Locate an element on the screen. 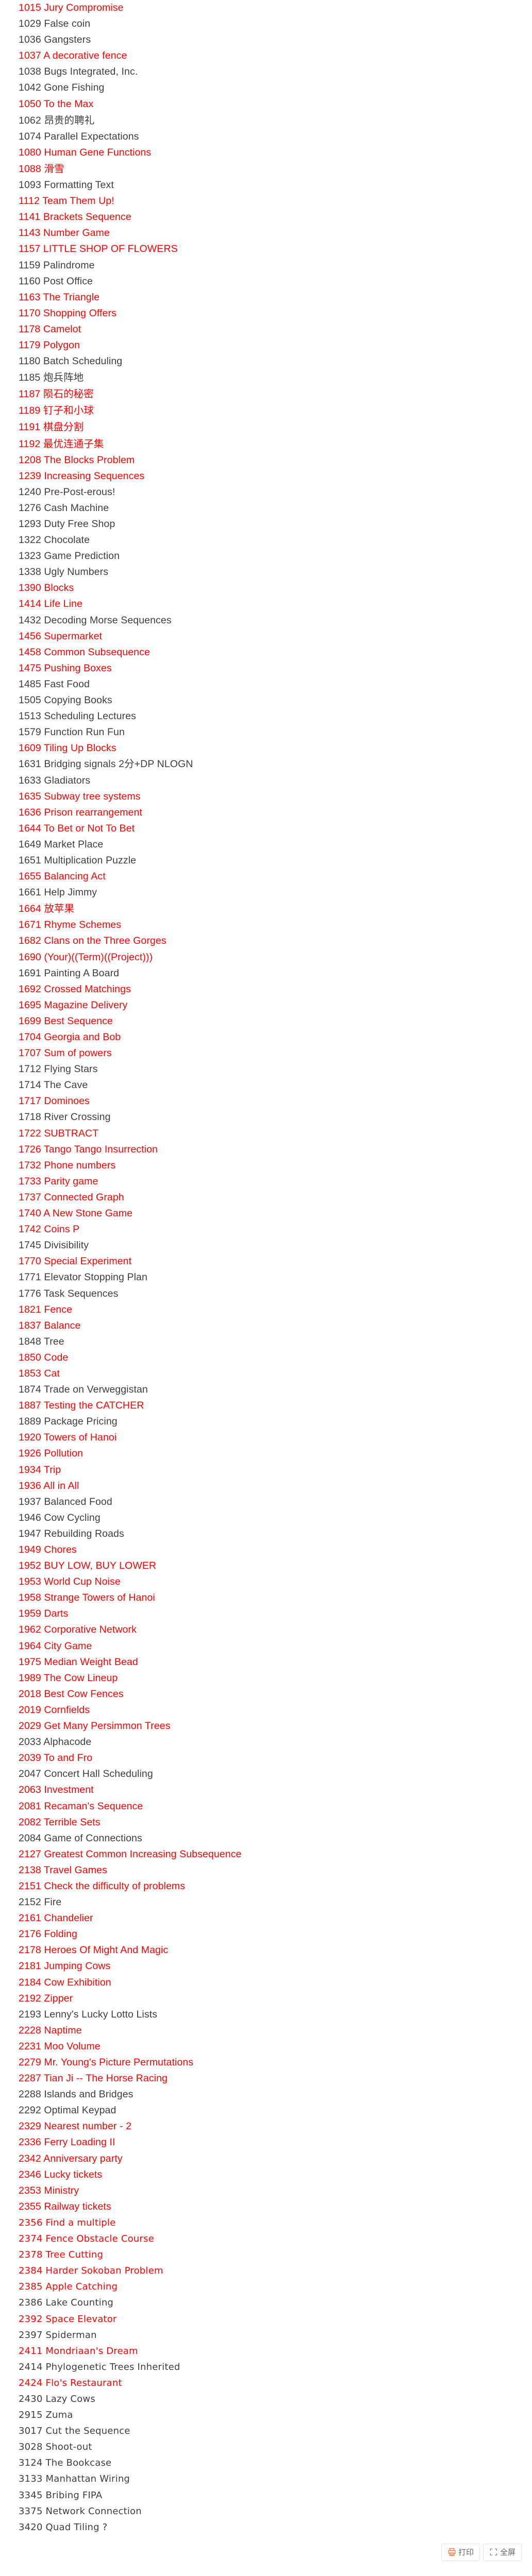 This screenshot has width=532, height=2576. problem-item: 1644 To Bet or Not To Bet is located at coordinates (266, 829).